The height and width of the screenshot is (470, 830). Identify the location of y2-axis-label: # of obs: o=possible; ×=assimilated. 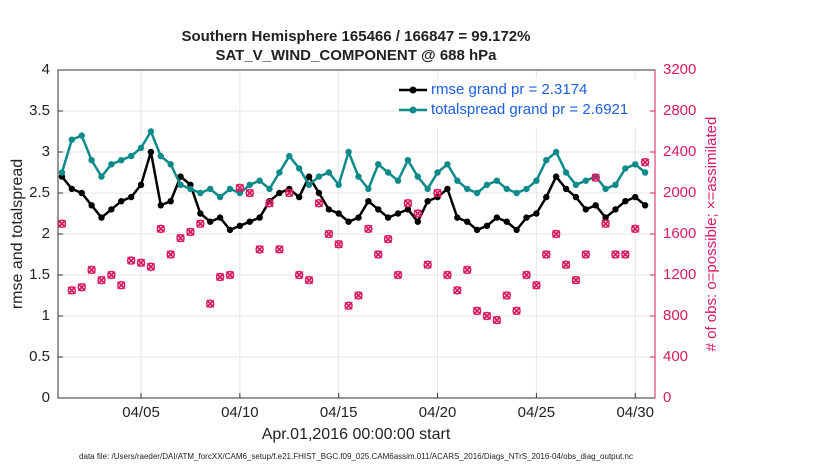
(711, 234).